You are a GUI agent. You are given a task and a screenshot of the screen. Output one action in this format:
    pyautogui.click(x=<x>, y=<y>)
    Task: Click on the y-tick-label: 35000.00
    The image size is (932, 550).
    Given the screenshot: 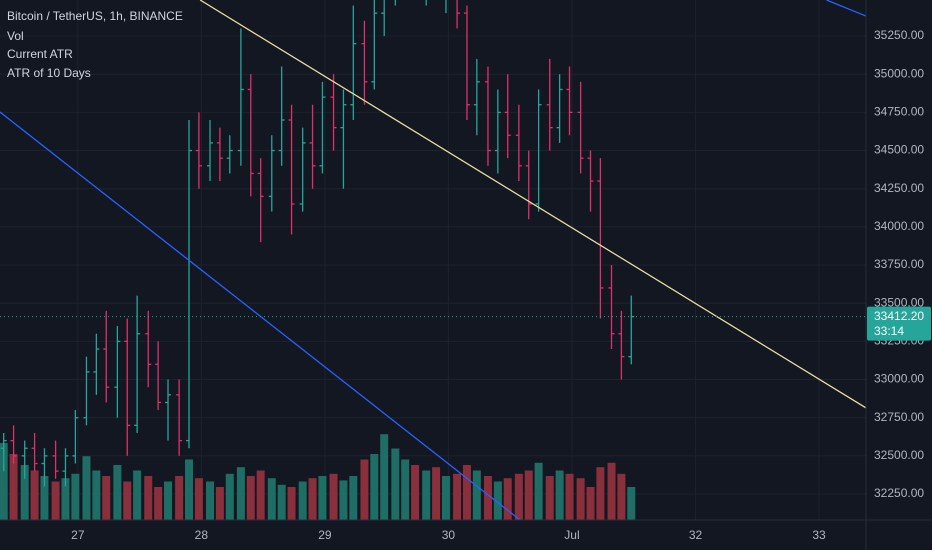 What is the action you would take?
    pyautogui.click(x=899, y=73)
    